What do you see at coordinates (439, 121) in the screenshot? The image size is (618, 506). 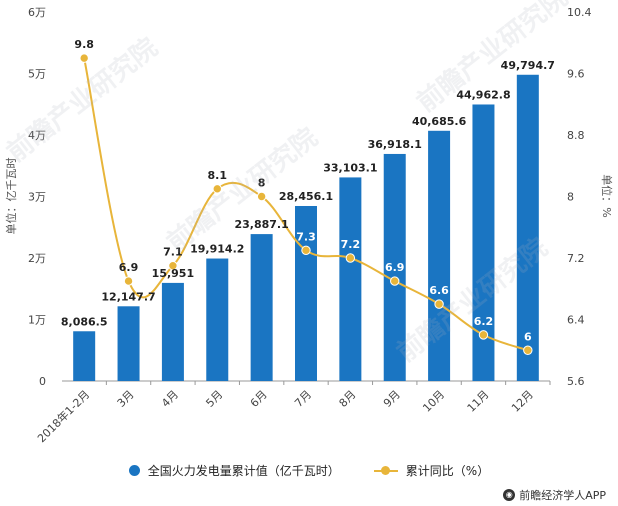 I see `bar-value-label: 40,685.6` at bounding box center [439, 121].